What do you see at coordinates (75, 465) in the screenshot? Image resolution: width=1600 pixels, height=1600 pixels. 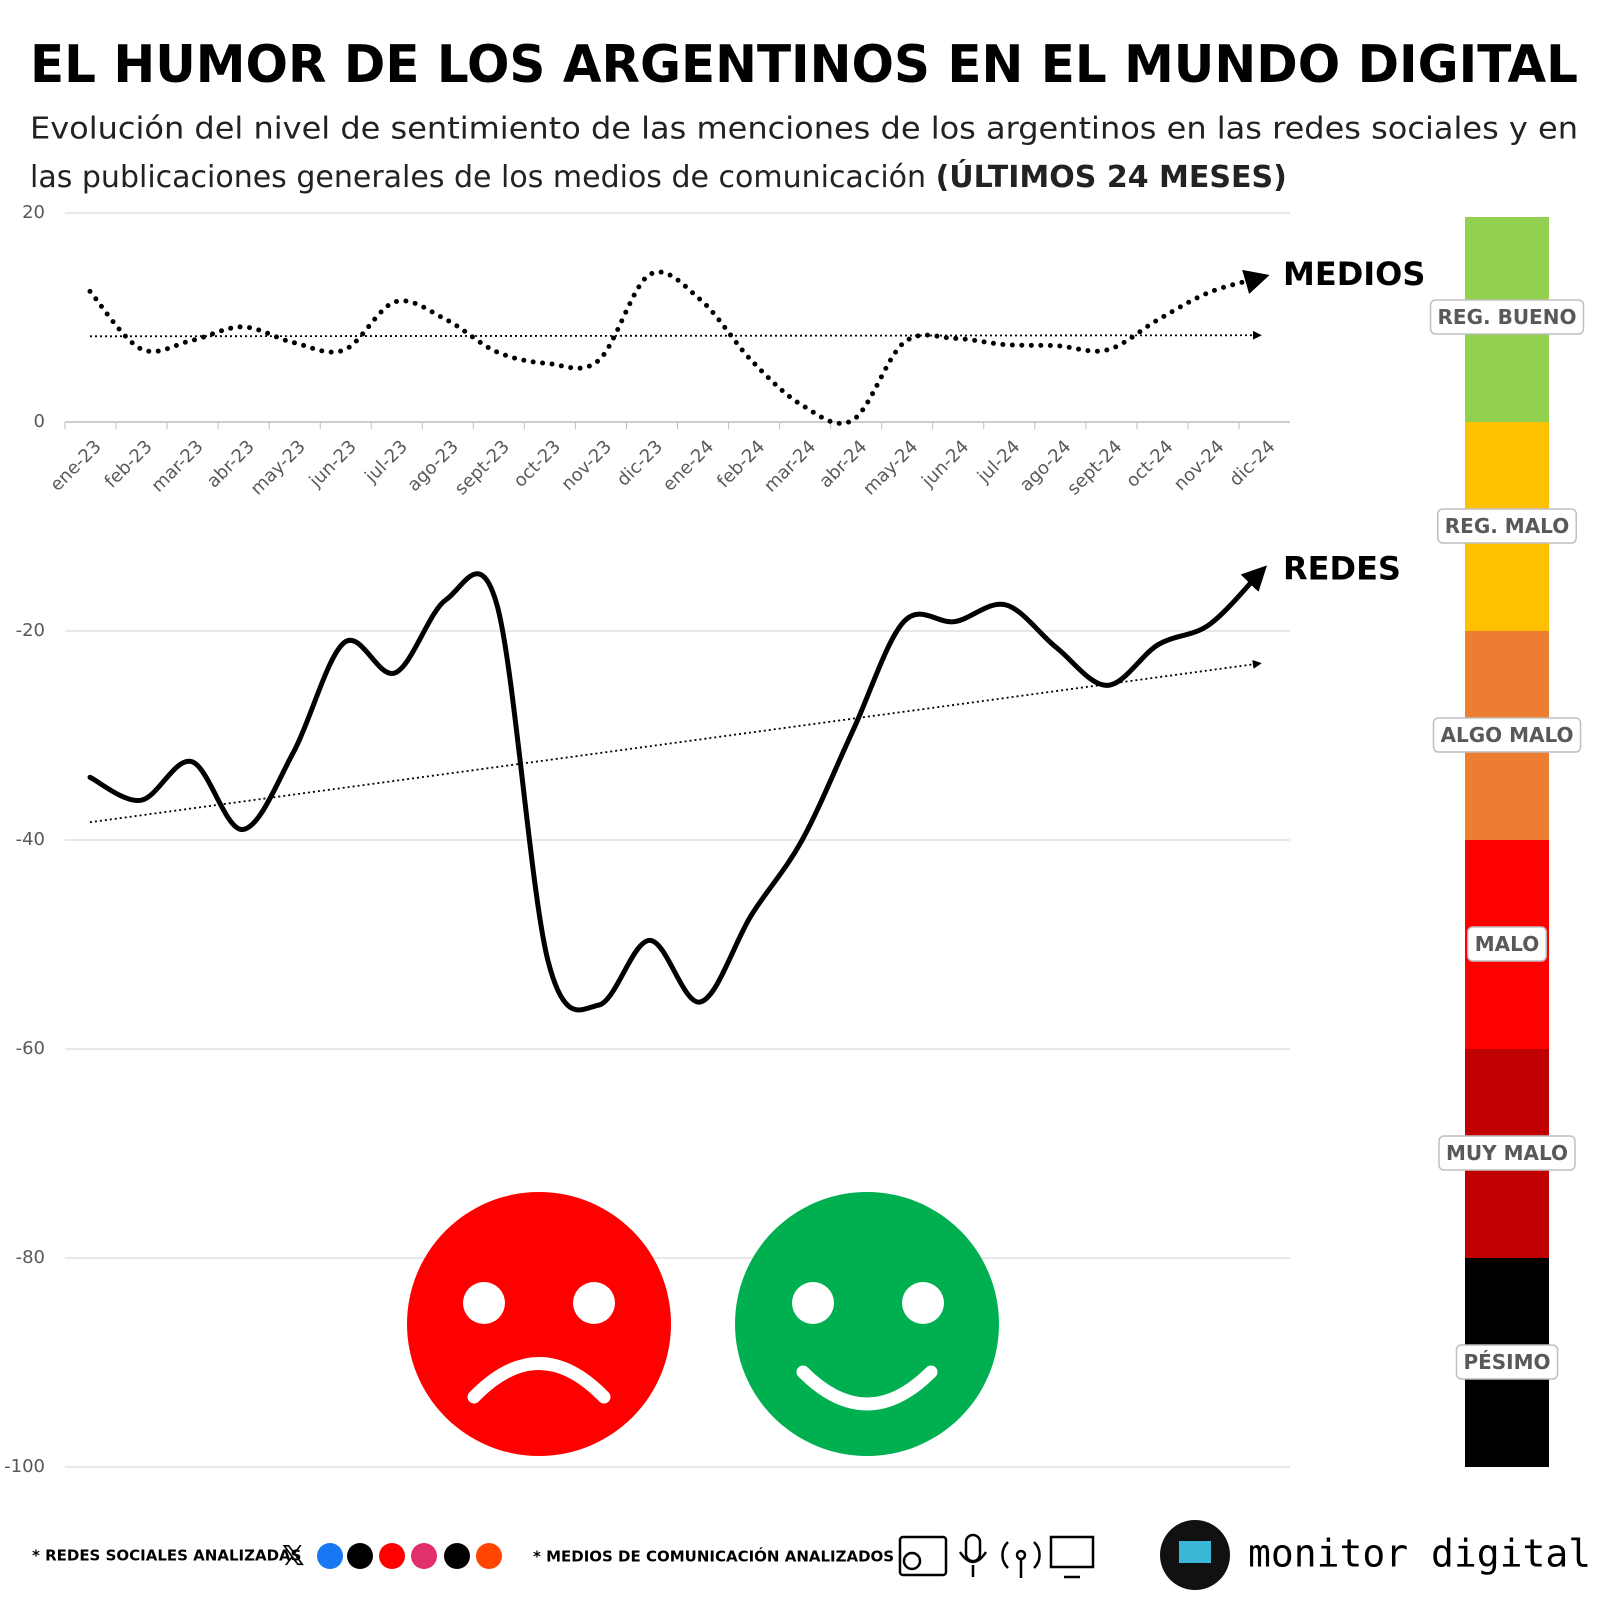 I see `x-tick-label: ene-23` at bounding box center [75, 465].